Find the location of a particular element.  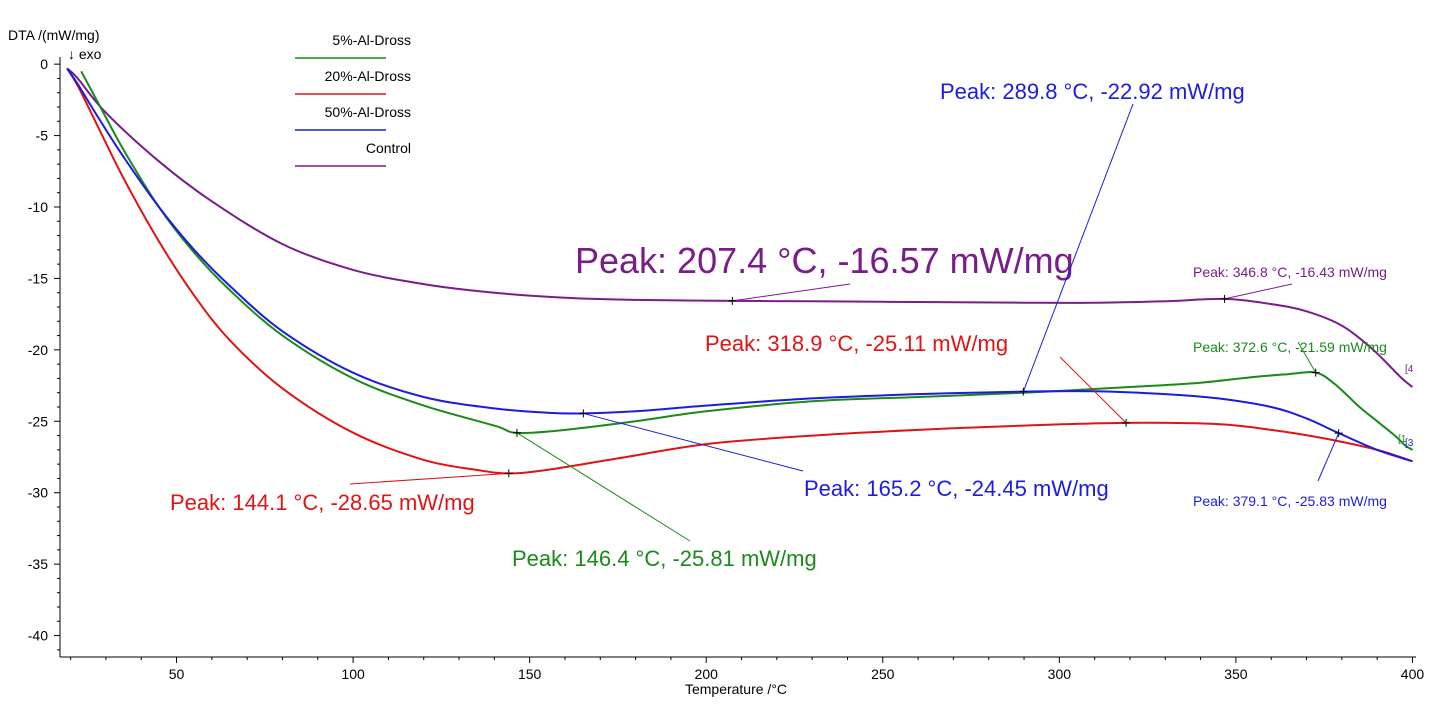

series-end-marker: [4 is located at coordinates (1409, 369).